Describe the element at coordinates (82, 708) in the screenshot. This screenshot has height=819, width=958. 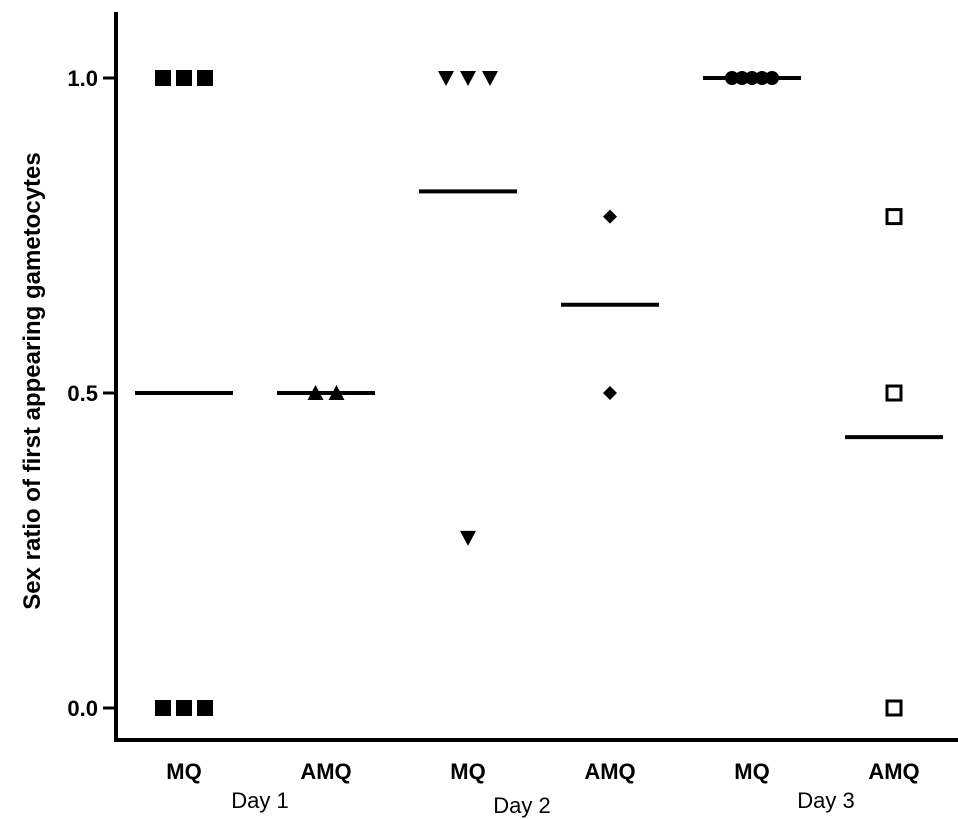
I see `y-tick-label: 0.0` at that location.